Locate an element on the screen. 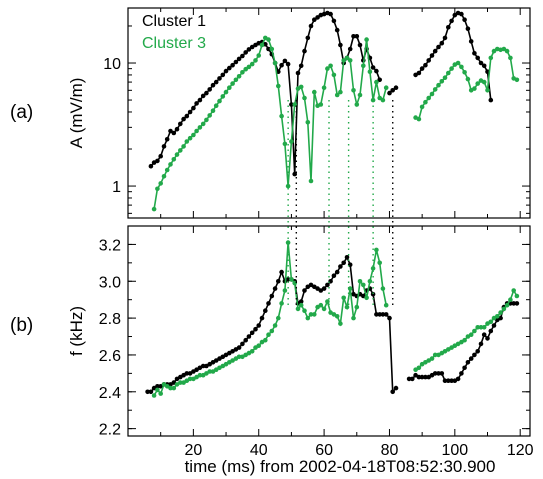 The image size is (543, 479). vertical-marker-lines is located at coordinates (340, 202).